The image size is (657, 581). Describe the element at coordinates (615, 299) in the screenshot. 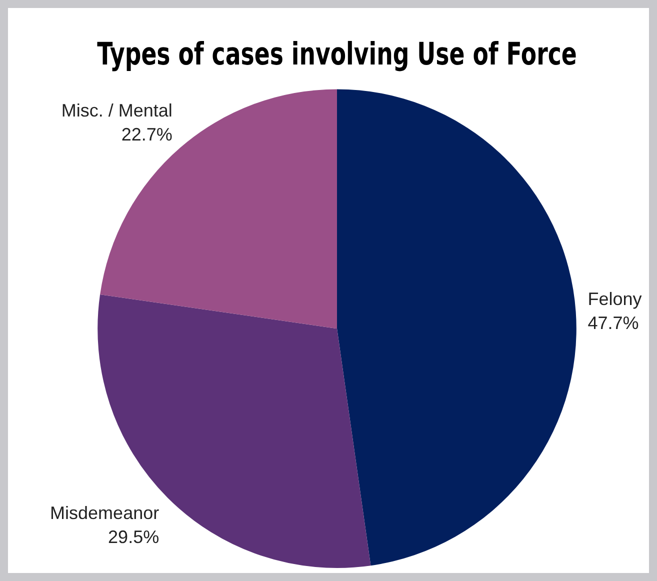

I see `slice-label: Felony` at that location.